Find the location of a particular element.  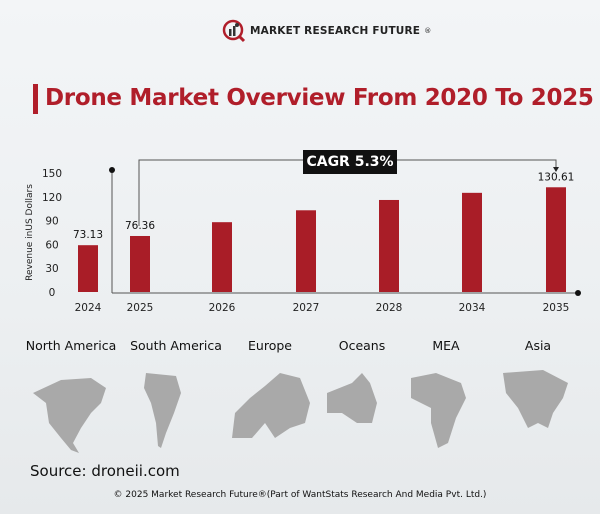

y-axis-label: Revenue inUS Dollars is located at coordinates (30, 232).